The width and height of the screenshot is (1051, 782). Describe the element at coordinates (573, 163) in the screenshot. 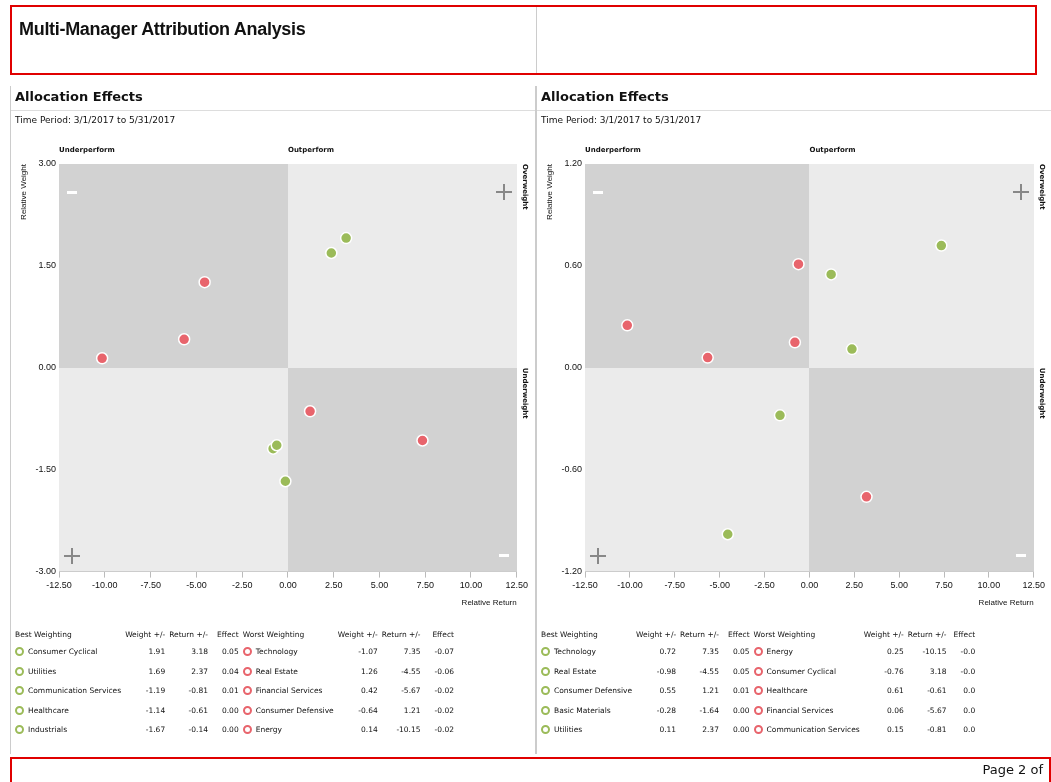

I see `y-tick-label: 1.20` at that location.